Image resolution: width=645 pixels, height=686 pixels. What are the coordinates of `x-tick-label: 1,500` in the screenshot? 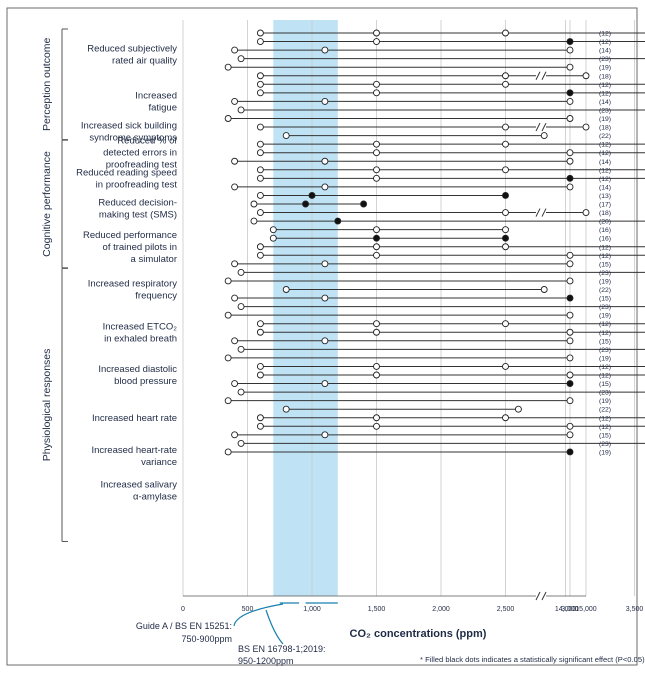 It's located at (377, 609).